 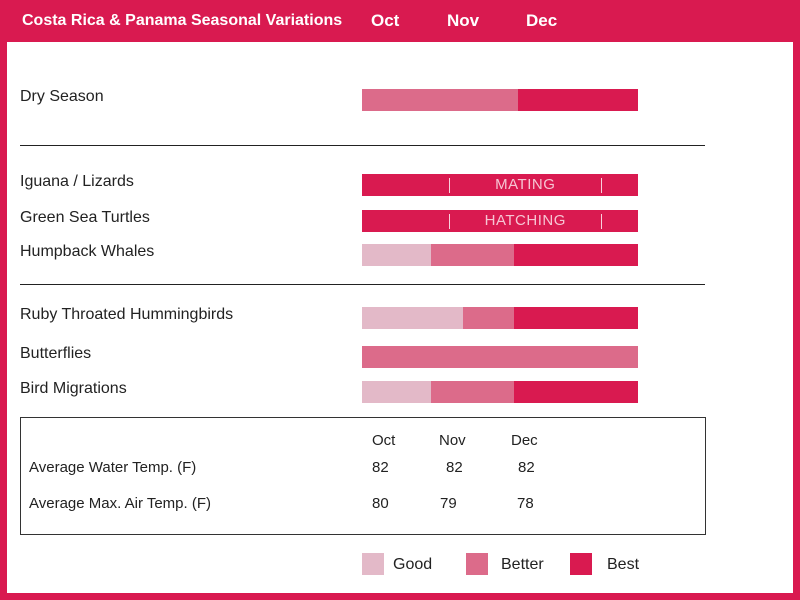 What do you see at coordinates (182, 20) in the screenshot?
I see `chart-title: Costa Rica & Panama Seasonal Variations` at bounding box center [182, 20].